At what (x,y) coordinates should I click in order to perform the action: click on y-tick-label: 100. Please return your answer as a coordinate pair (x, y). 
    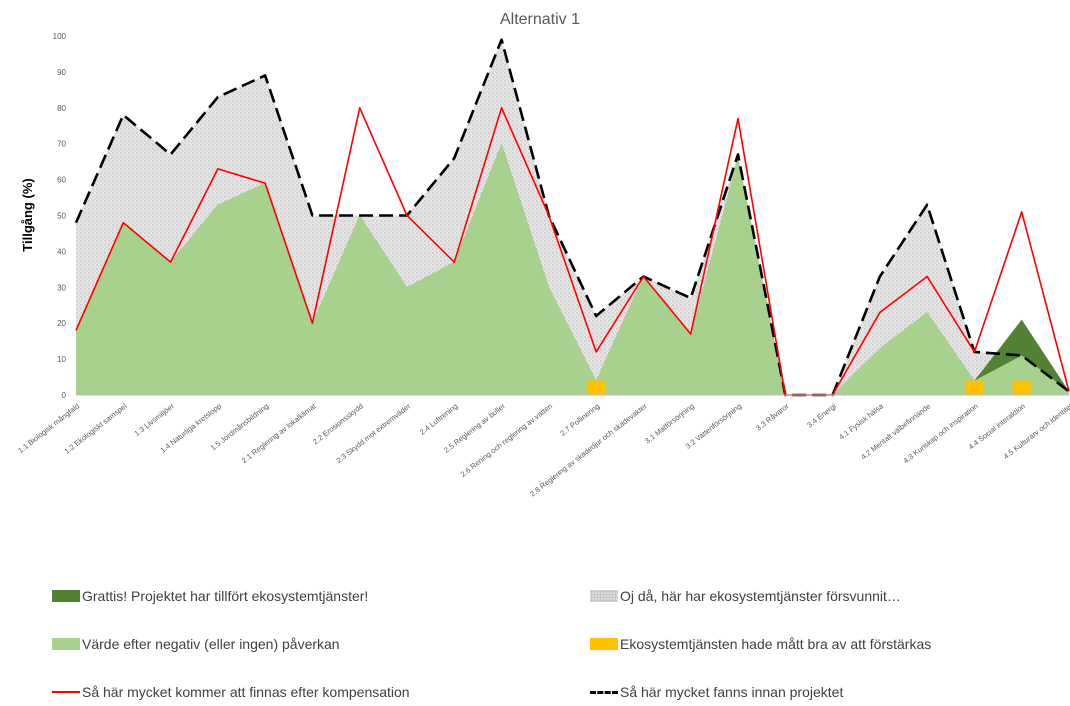
    Looking at the image, I should click on (60, 36).